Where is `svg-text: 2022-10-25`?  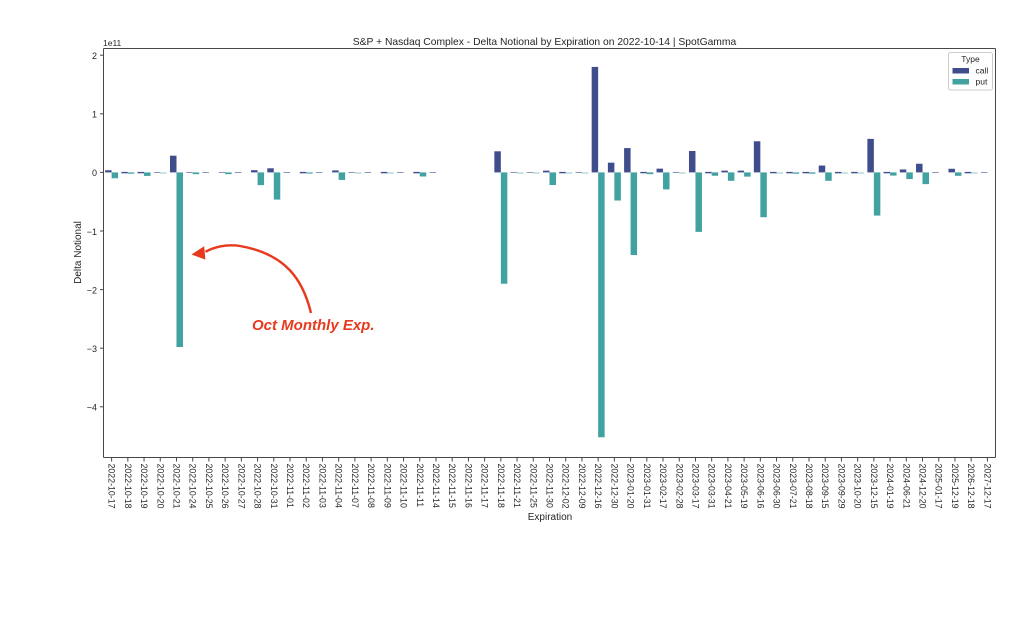
svg-text: 2022-10-25 is located at coordinates (209, 486).